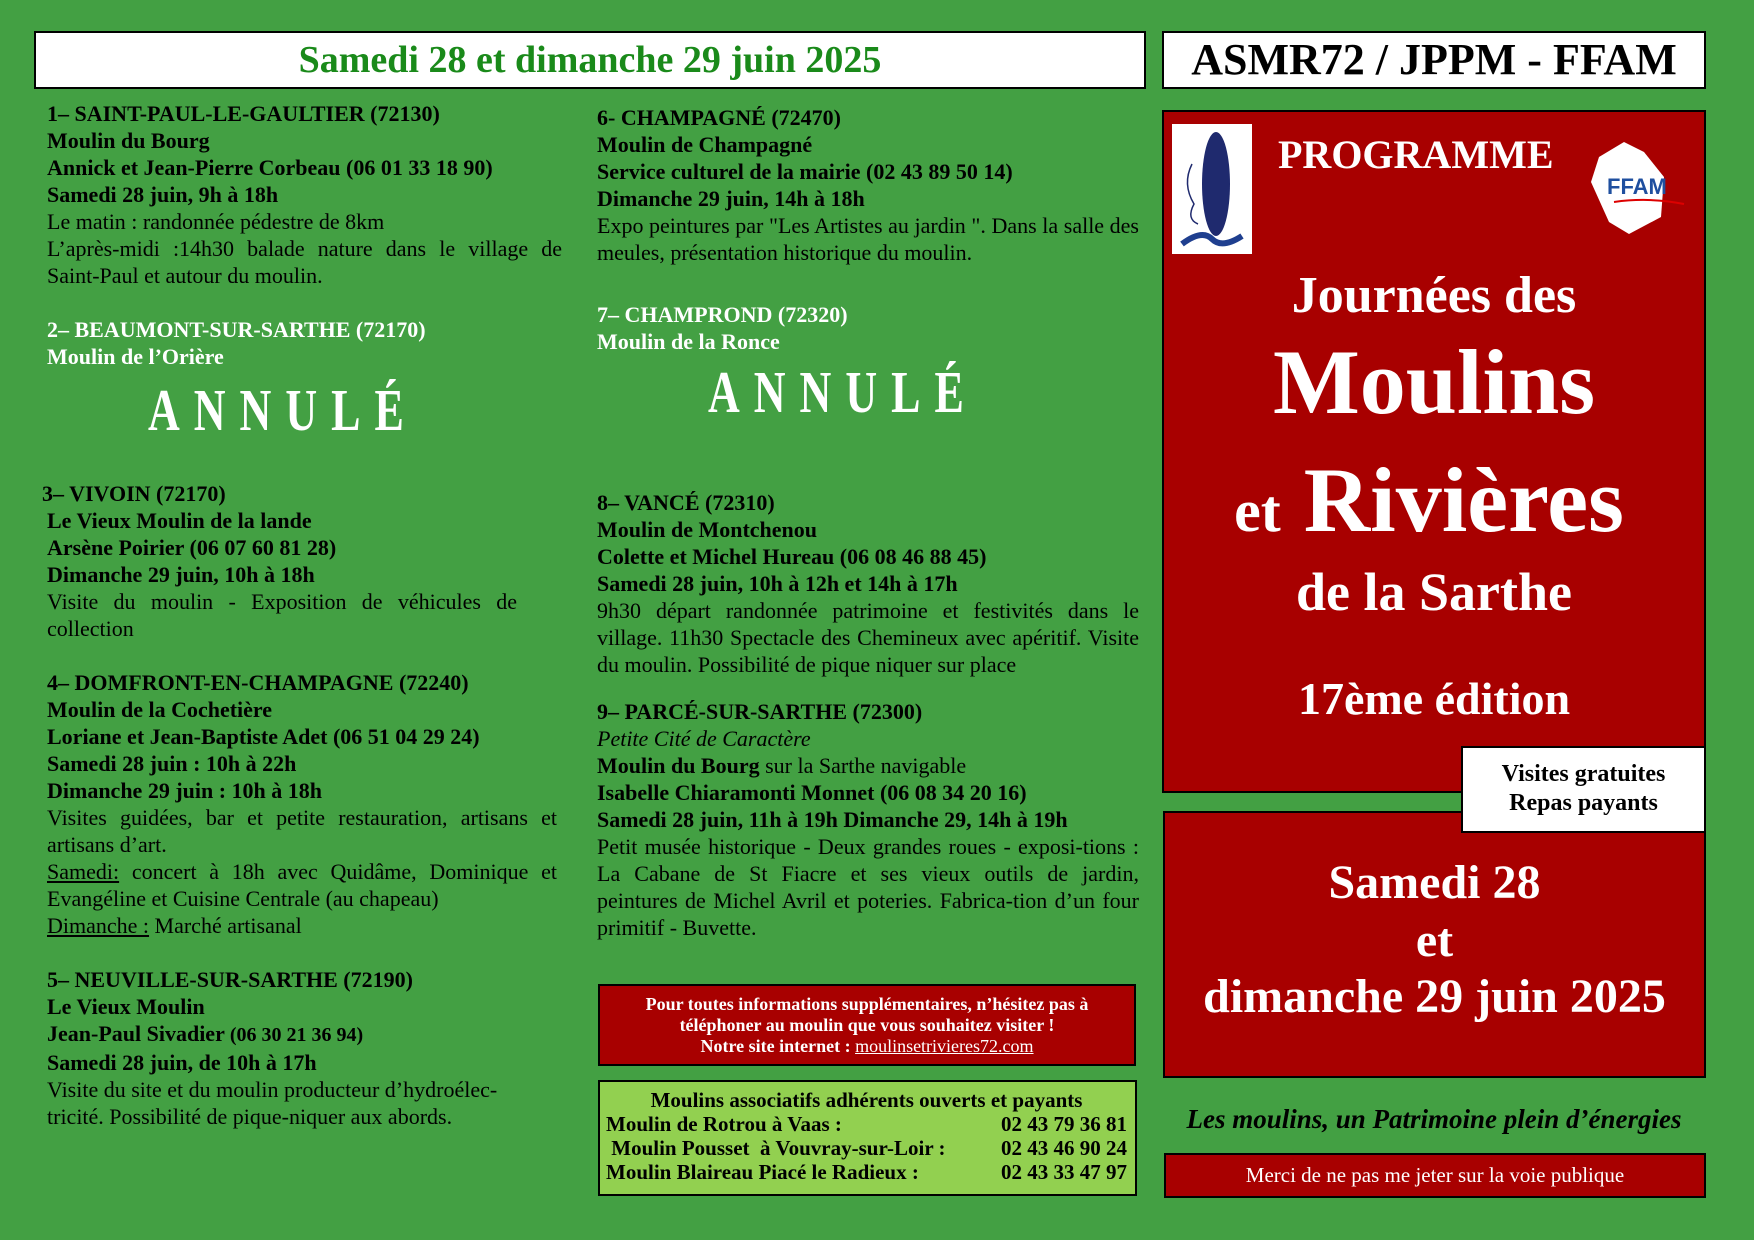  What do you see at coordinates (182, 1062) in the screenshot?
I see `schedule: Samedi 28 juin, de 10h à 17h` at bounding box center [182, 1062].